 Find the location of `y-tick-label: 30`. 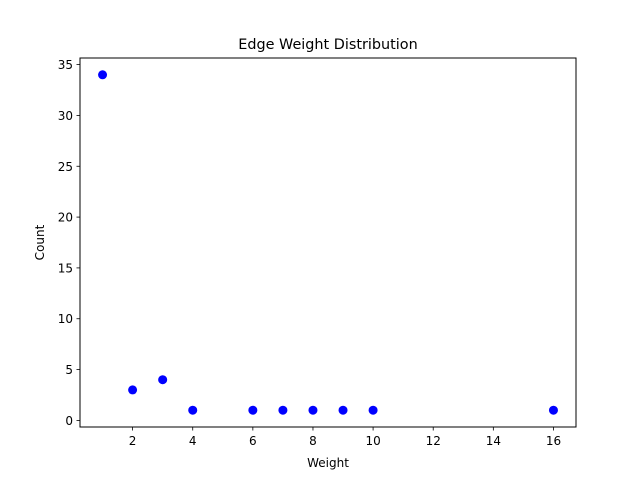

y-tick-label: 30 is located at coordinates (65, 116).